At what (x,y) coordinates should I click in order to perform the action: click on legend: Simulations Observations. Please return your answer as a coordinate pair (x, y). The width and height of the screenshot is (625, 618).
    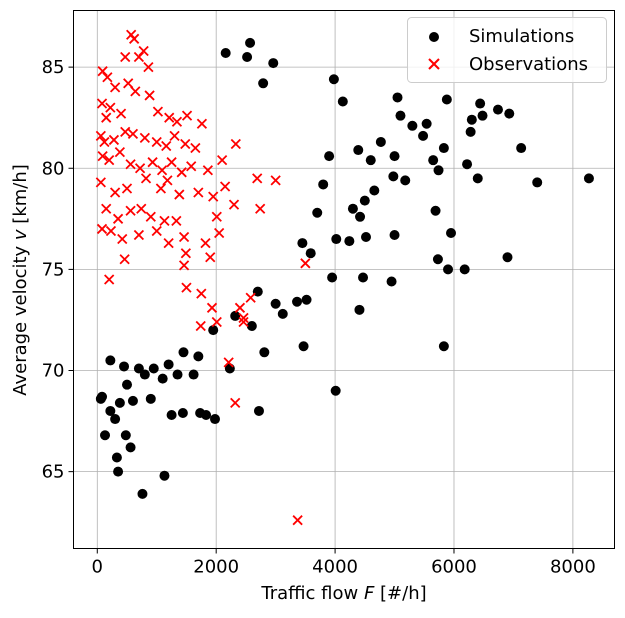
    Looking at the image, I should click on (507, 50).